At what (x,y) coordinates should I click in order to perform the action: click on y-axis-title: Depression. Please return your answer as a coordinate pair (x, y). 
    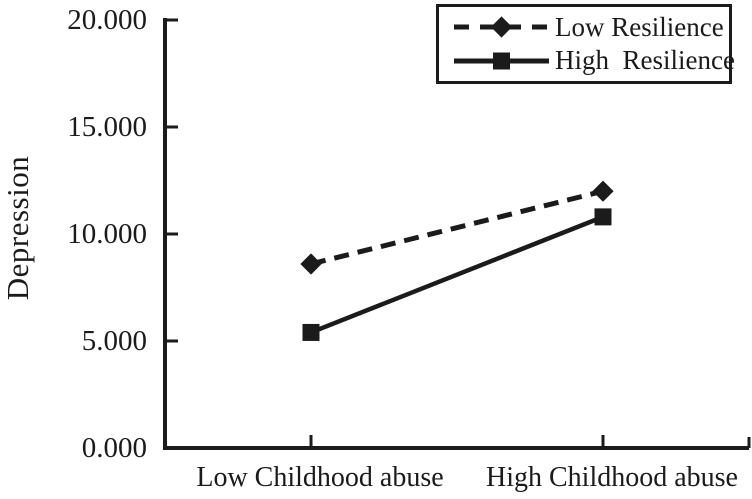
    Looking at the image, I should click on (17, 228).